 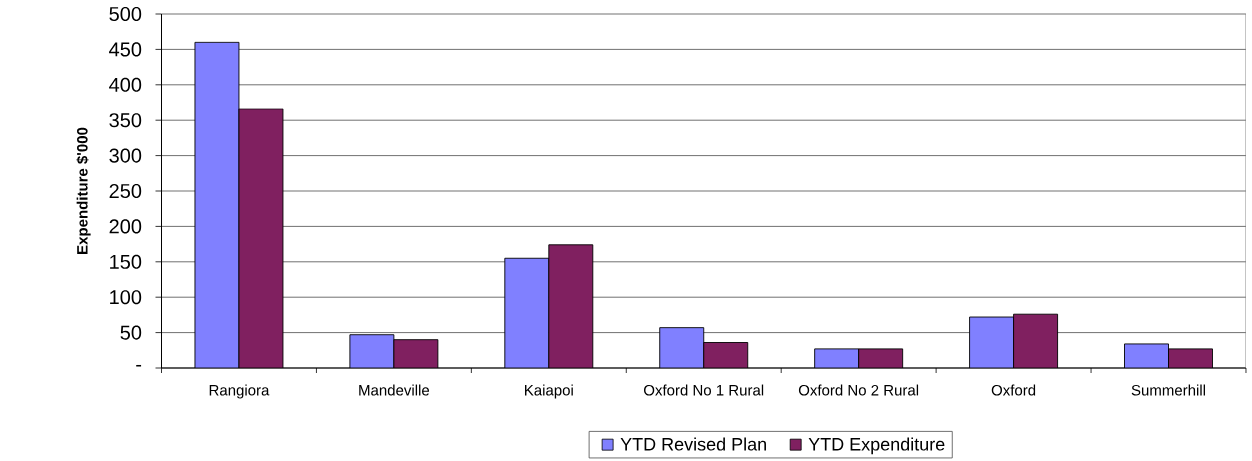 I want to click on legend-label: YTD Expenditure, so click(x=876, y=446).